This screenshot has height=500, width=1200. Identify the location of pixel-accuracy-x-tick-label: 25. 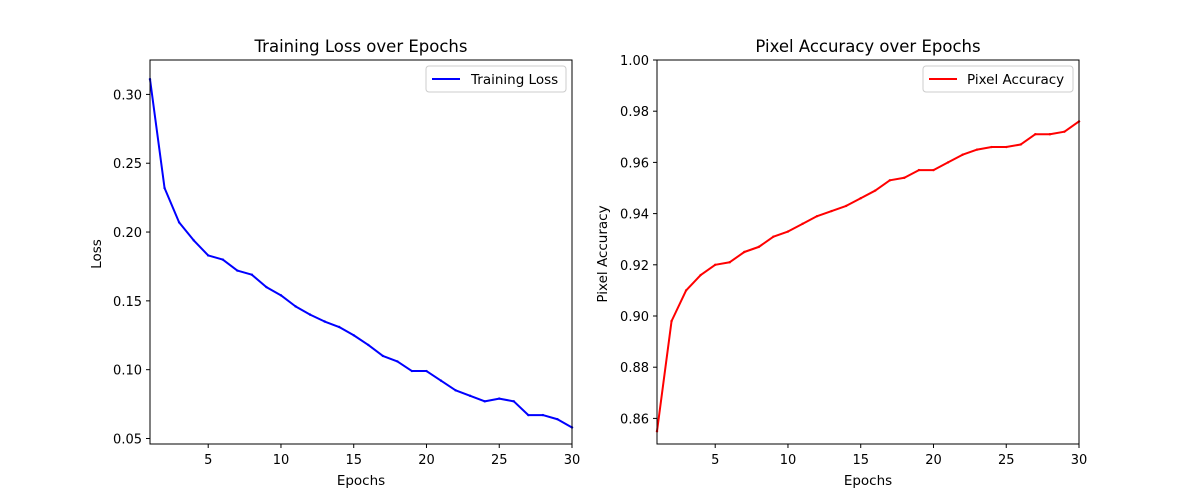
(1006, 460).